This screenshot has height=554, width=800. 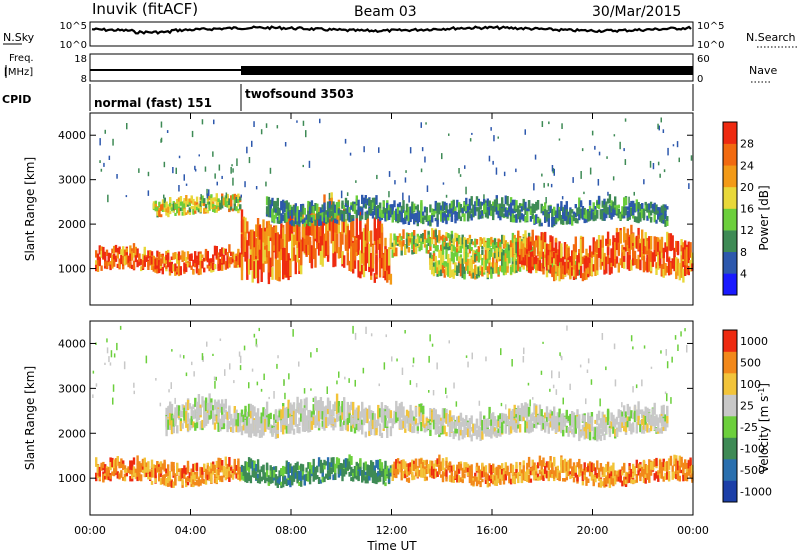 What do you see at coordinates (703, 59) in the screenshot?
I see `nave-tick-top: 60` at bounding box center [703, 59].